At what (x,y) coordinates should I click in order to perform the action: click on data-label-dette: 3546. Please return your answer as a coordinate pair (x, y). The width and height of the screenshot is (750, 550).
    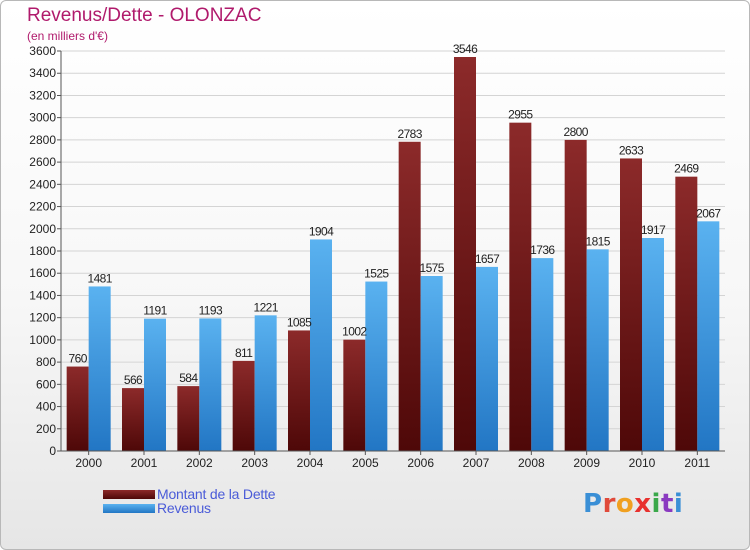
    Looking at the image, I should click on (465, 49).